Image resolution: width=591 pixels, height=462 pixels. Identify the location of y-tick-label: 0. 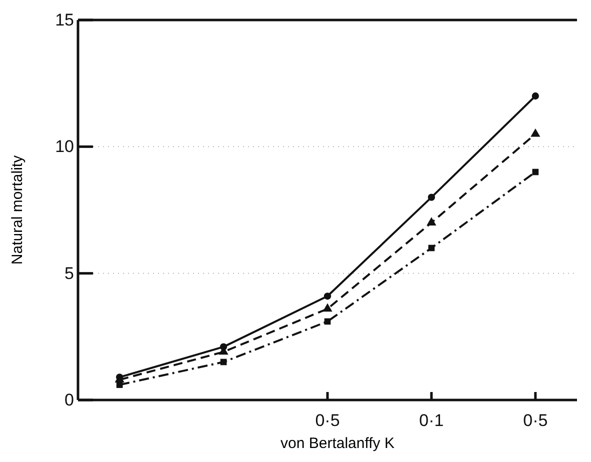
(69, 400).